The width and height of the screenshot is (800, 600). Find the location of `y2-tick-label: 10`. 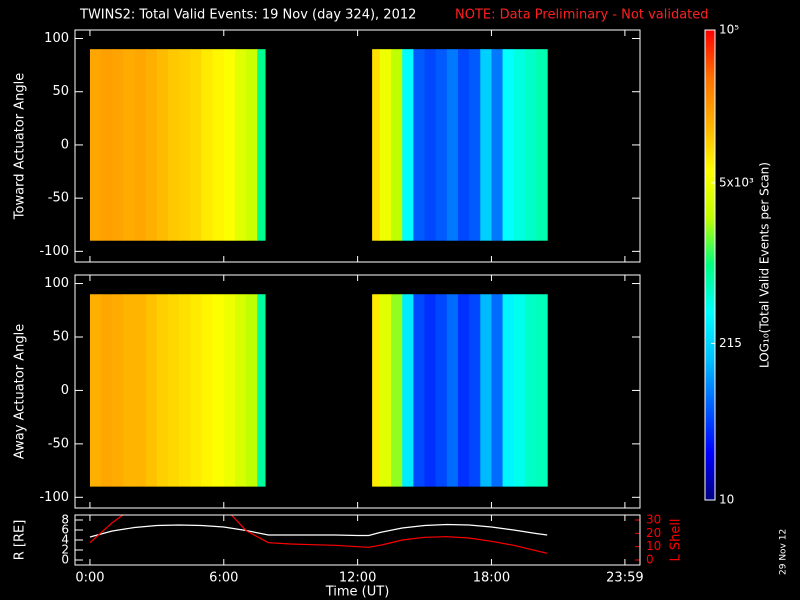

y2-tick-label: 10 is located at coordinates (653, 546).